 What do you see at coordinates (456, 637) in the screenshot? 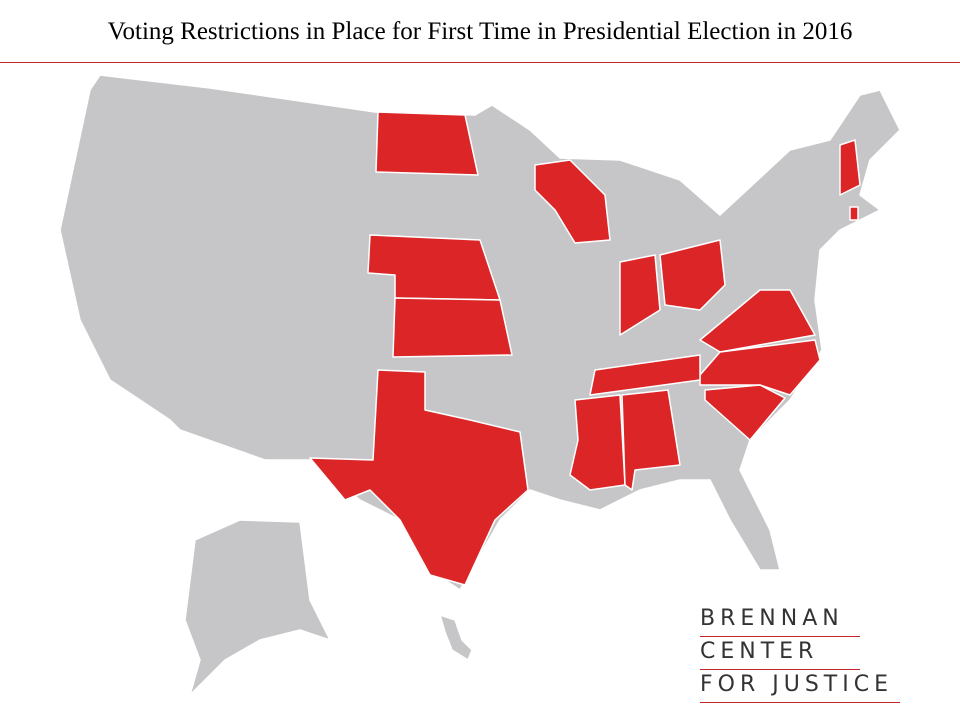
I see `hawaii` at bounding box center [456, 637].